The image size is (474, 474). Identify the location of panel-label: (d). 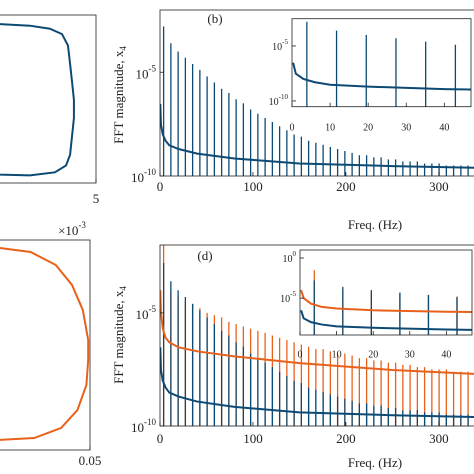
(204, 255).